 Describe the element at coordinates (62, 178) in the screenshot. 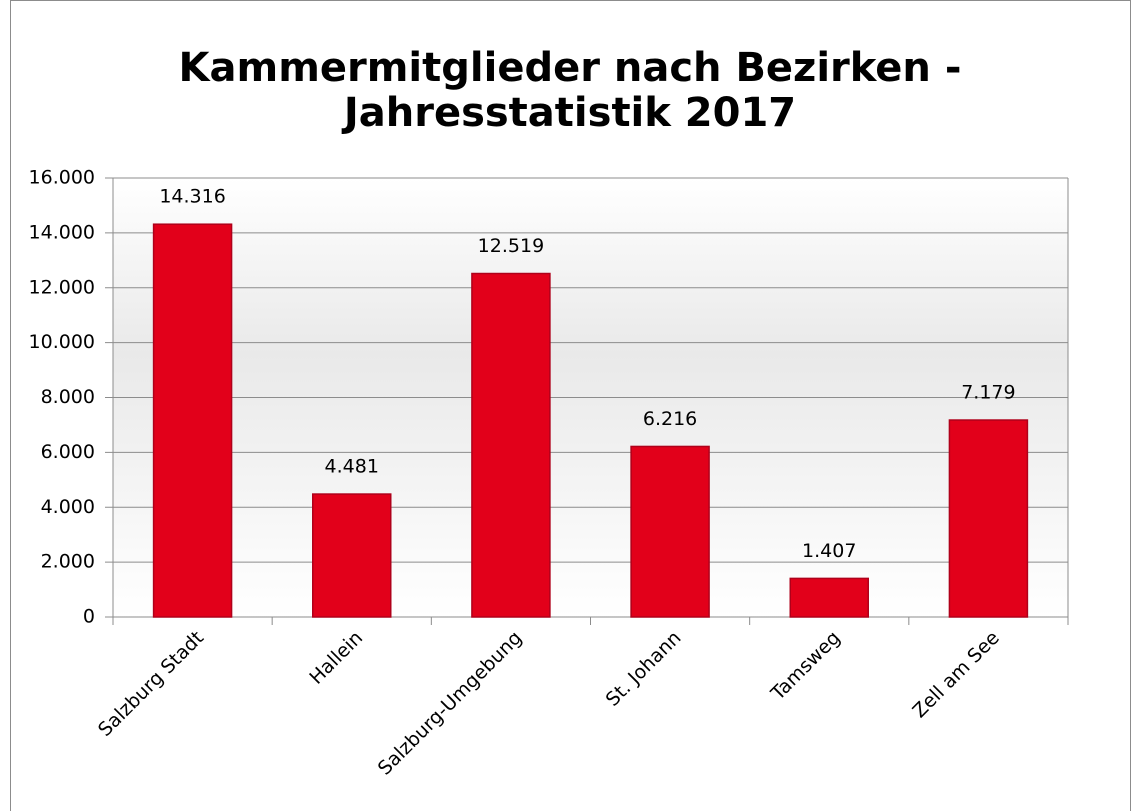

I see `y-tick-label: 16.000` at that location.